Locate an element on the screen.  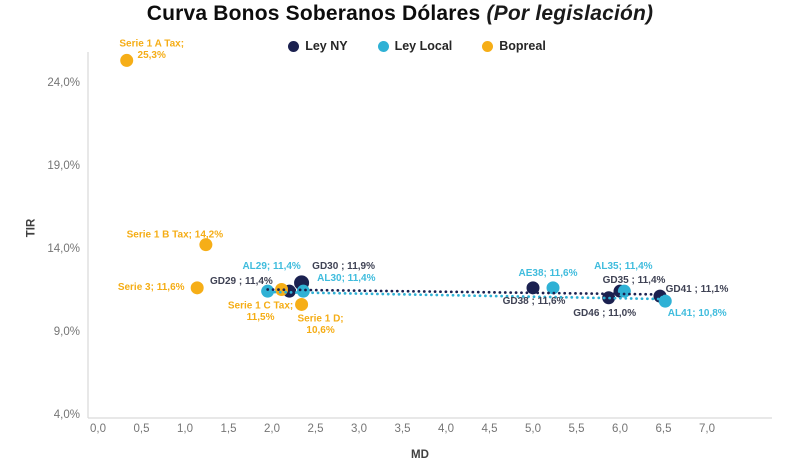
data-label-GD46: GD46 ; 11,0% is located at coordinates (604, 313).